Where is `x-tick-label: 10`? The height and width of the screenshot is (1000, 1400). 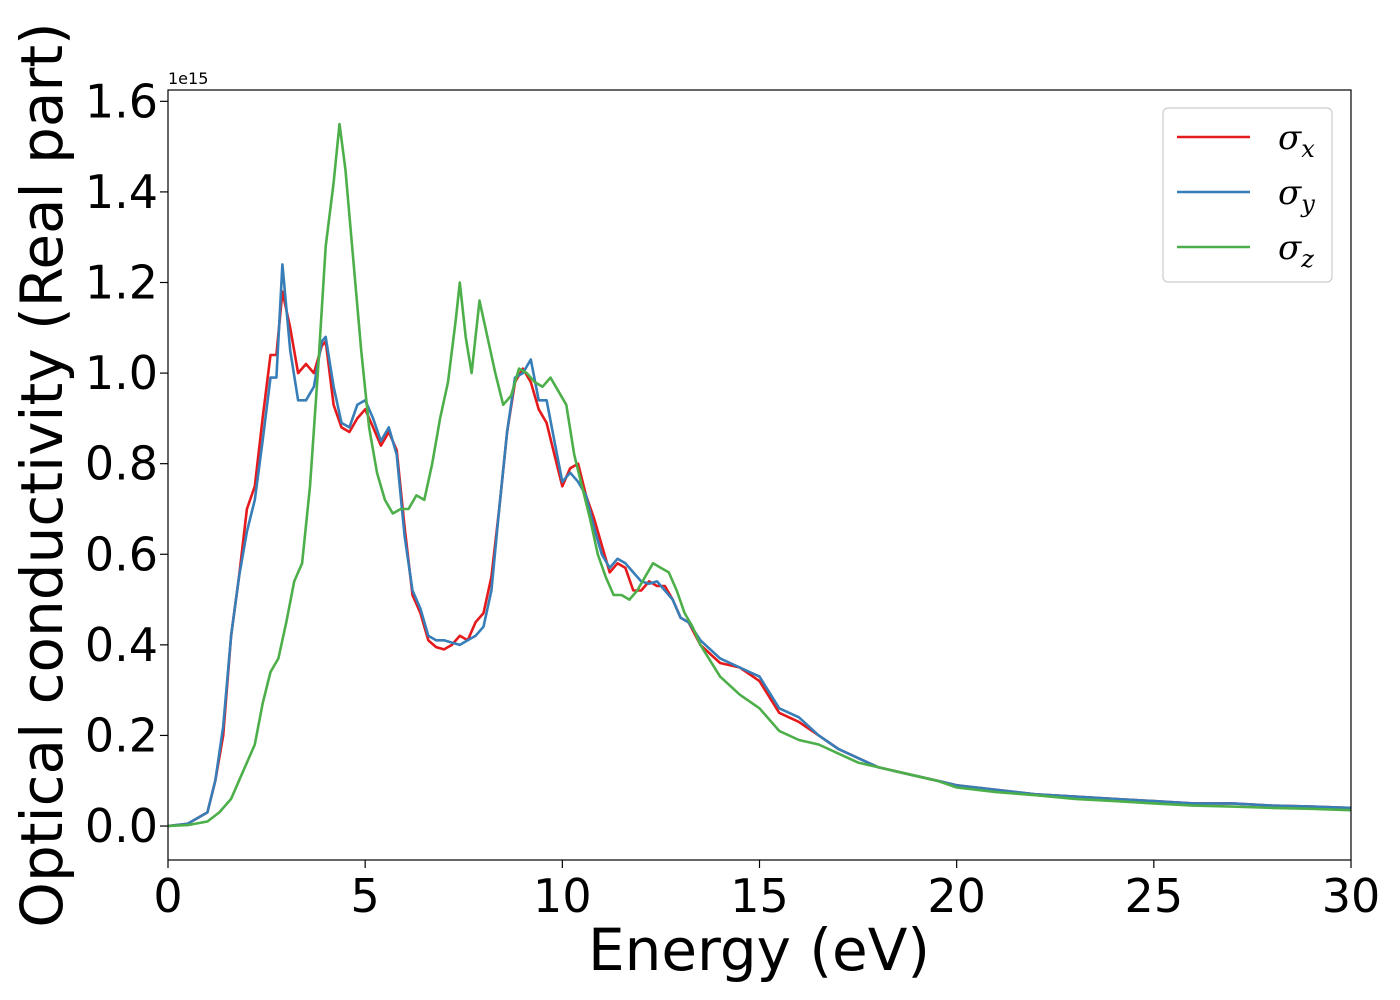 x-tick-label: 10 is located at coordinates (562, 896).